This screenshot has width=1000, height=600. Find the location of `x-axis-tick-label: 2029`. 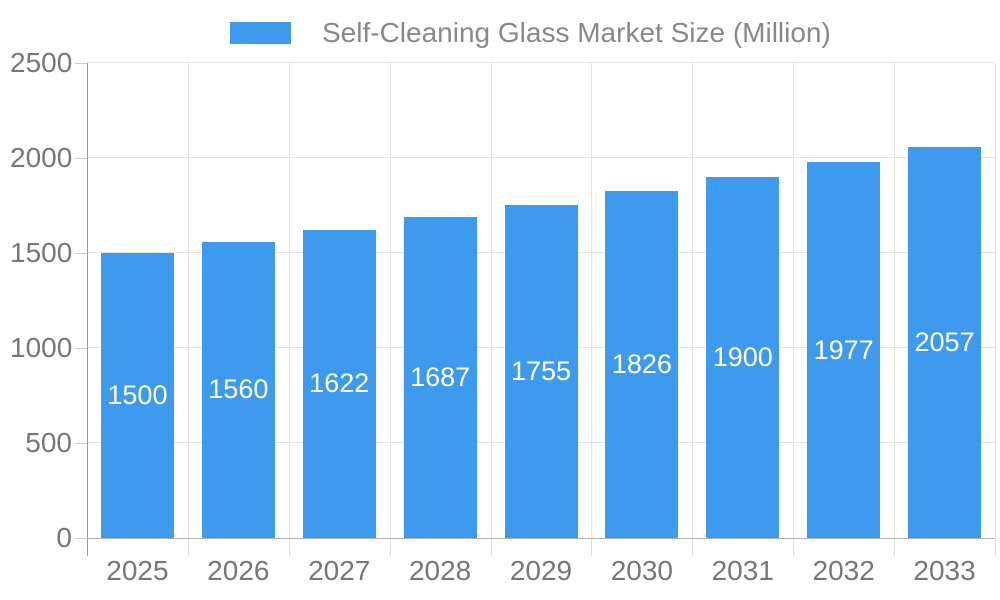

x-axis-tick-label: 2029 is located at coordinates (541, 570).